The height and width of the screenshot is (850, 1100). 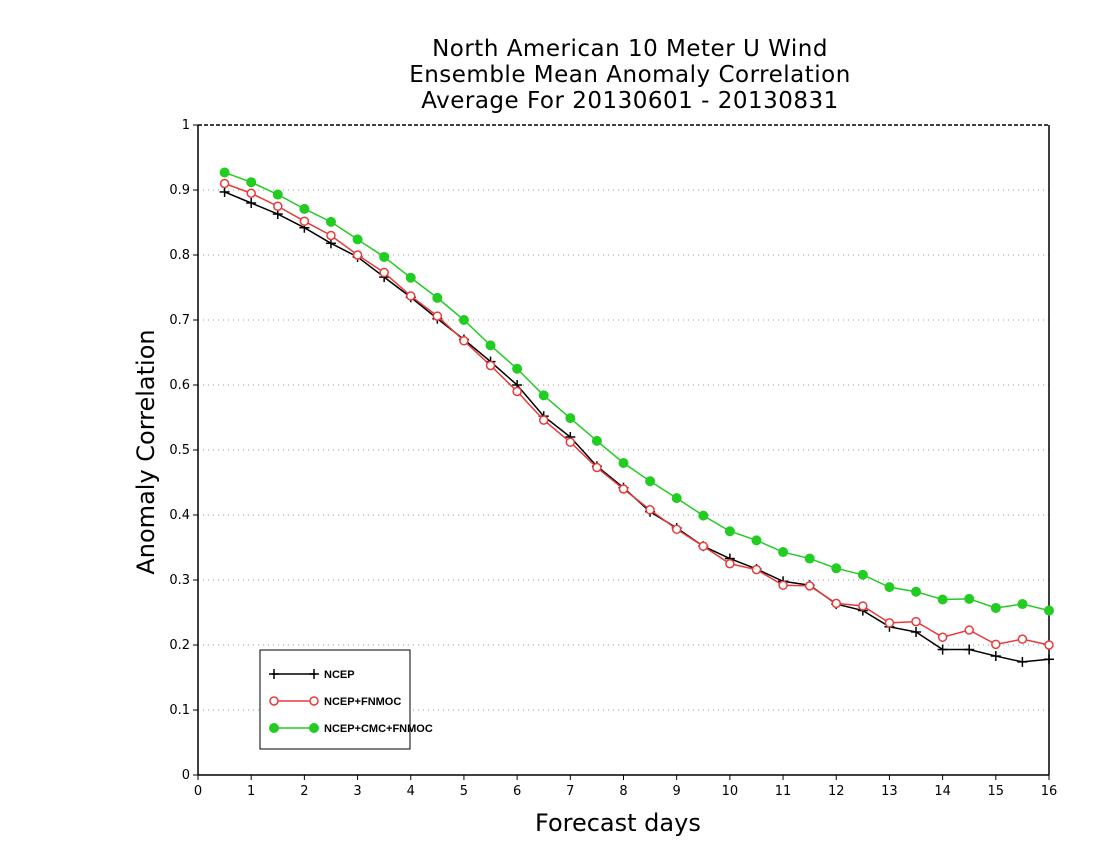 I want to click on x-tick-label: 12, so click(x=836, y=791).